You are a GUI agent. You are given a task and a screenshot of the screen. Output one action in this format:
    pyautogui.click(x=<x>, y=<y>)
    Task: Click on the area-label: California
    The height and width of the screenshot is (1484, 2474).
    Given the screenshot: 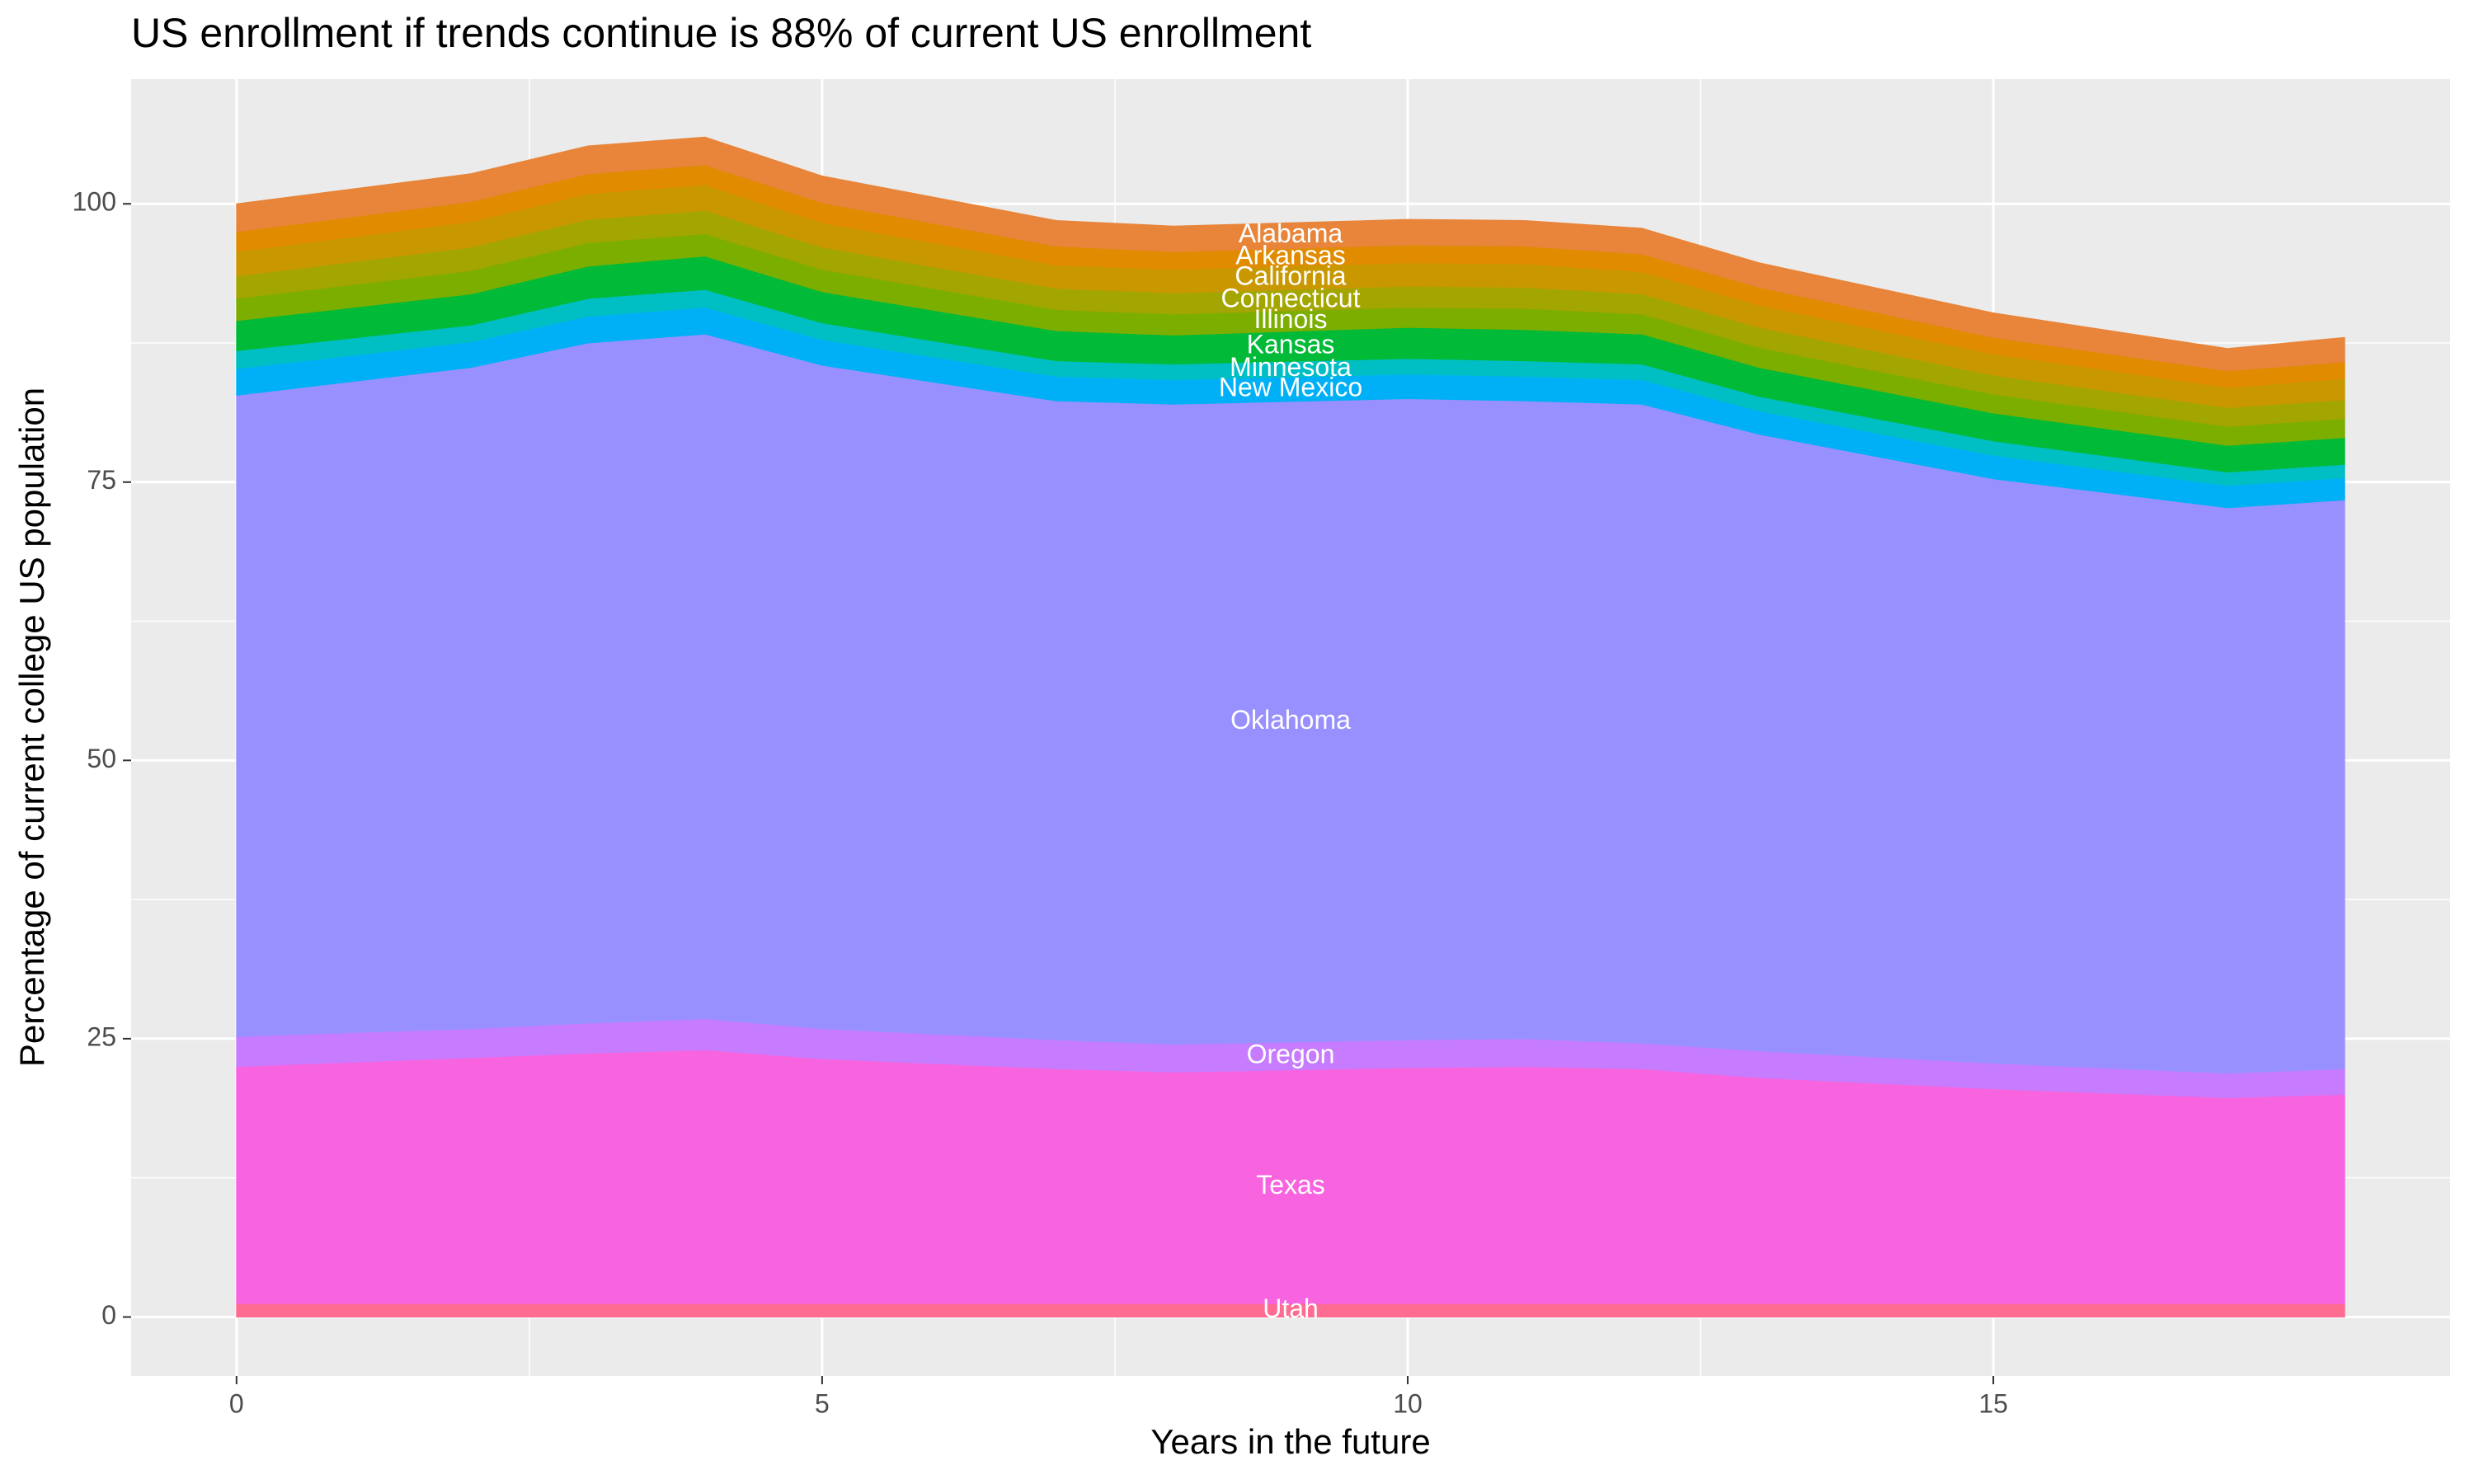 What is the action you would take?
    pyautogui.click(x=1290, y=275)
    